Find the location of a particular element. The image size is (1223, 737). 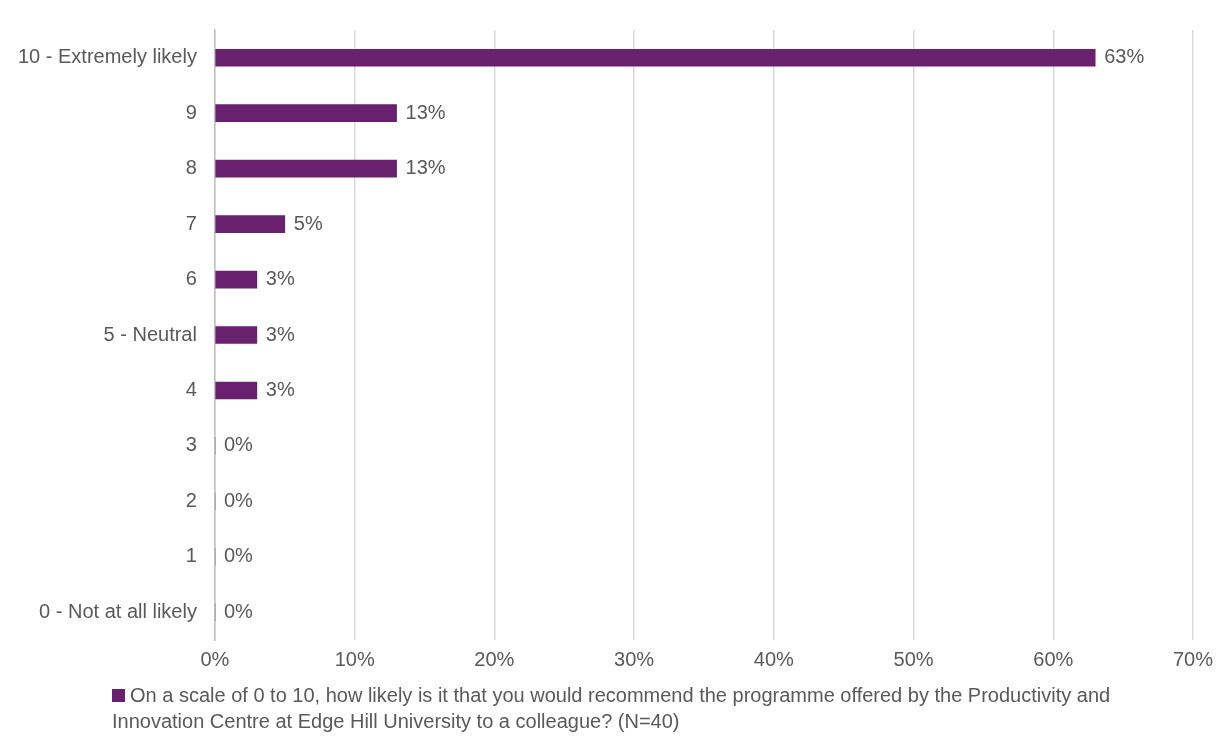

y-tick-label: 4 is located at coordinates (191, 388).